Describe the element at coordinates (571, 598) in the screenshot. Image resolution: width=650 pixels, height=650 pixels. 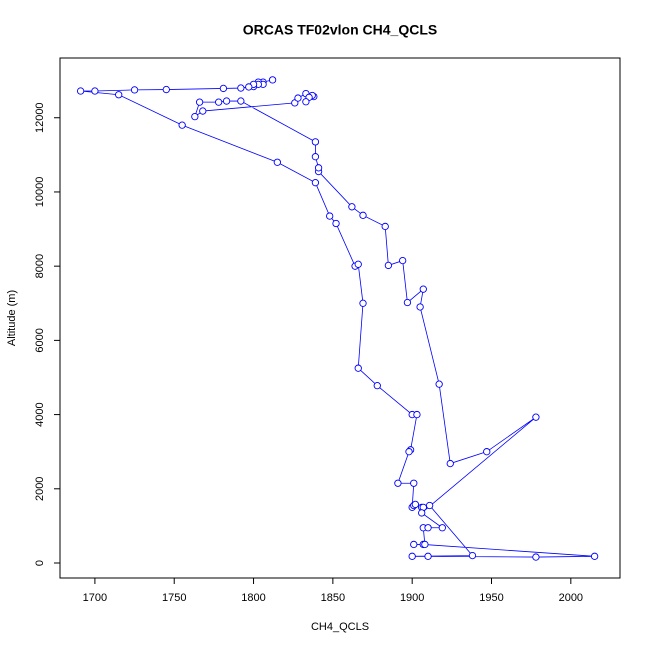
I see `x-tick-label: 2000` at that location.